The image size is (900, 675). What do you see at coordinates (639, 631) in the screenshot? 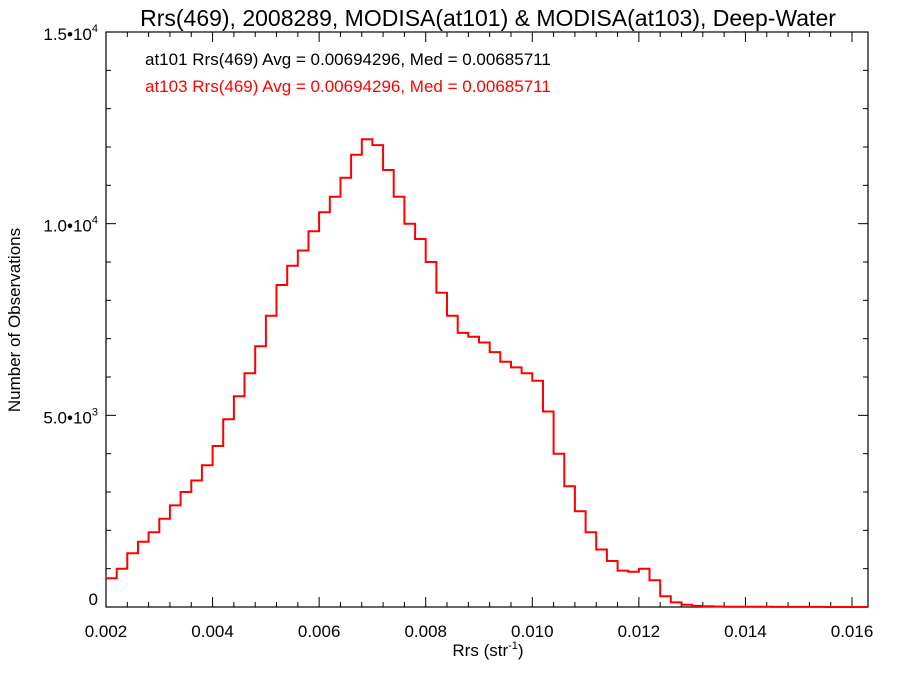
I see `x-tick-label: 0.012` at bounding box center [639, 631].